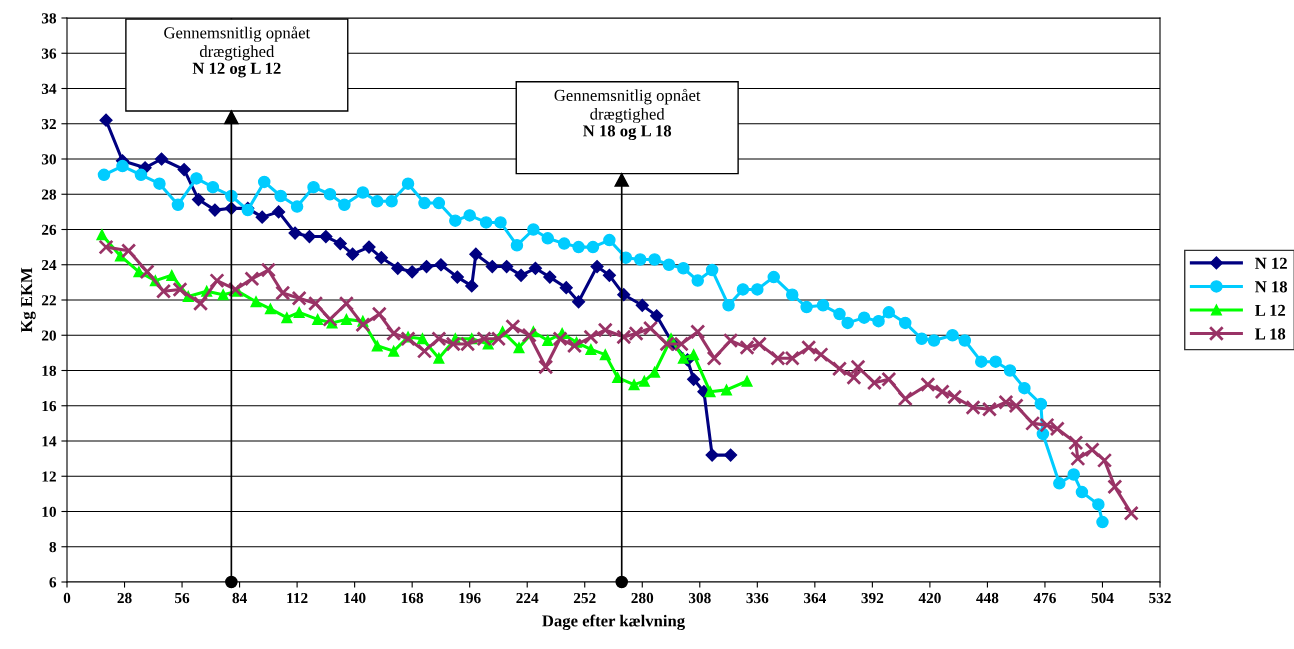  I want to click on y-tick-label: 28, so click(49, 194).